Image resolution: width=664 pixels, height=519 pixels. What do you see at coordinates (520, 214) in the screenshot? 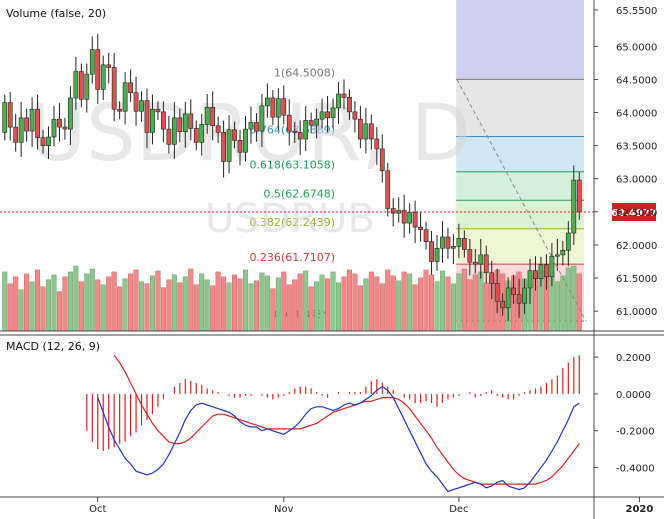
I see `fib-zone-0.5` at bounding box center [520, 214].